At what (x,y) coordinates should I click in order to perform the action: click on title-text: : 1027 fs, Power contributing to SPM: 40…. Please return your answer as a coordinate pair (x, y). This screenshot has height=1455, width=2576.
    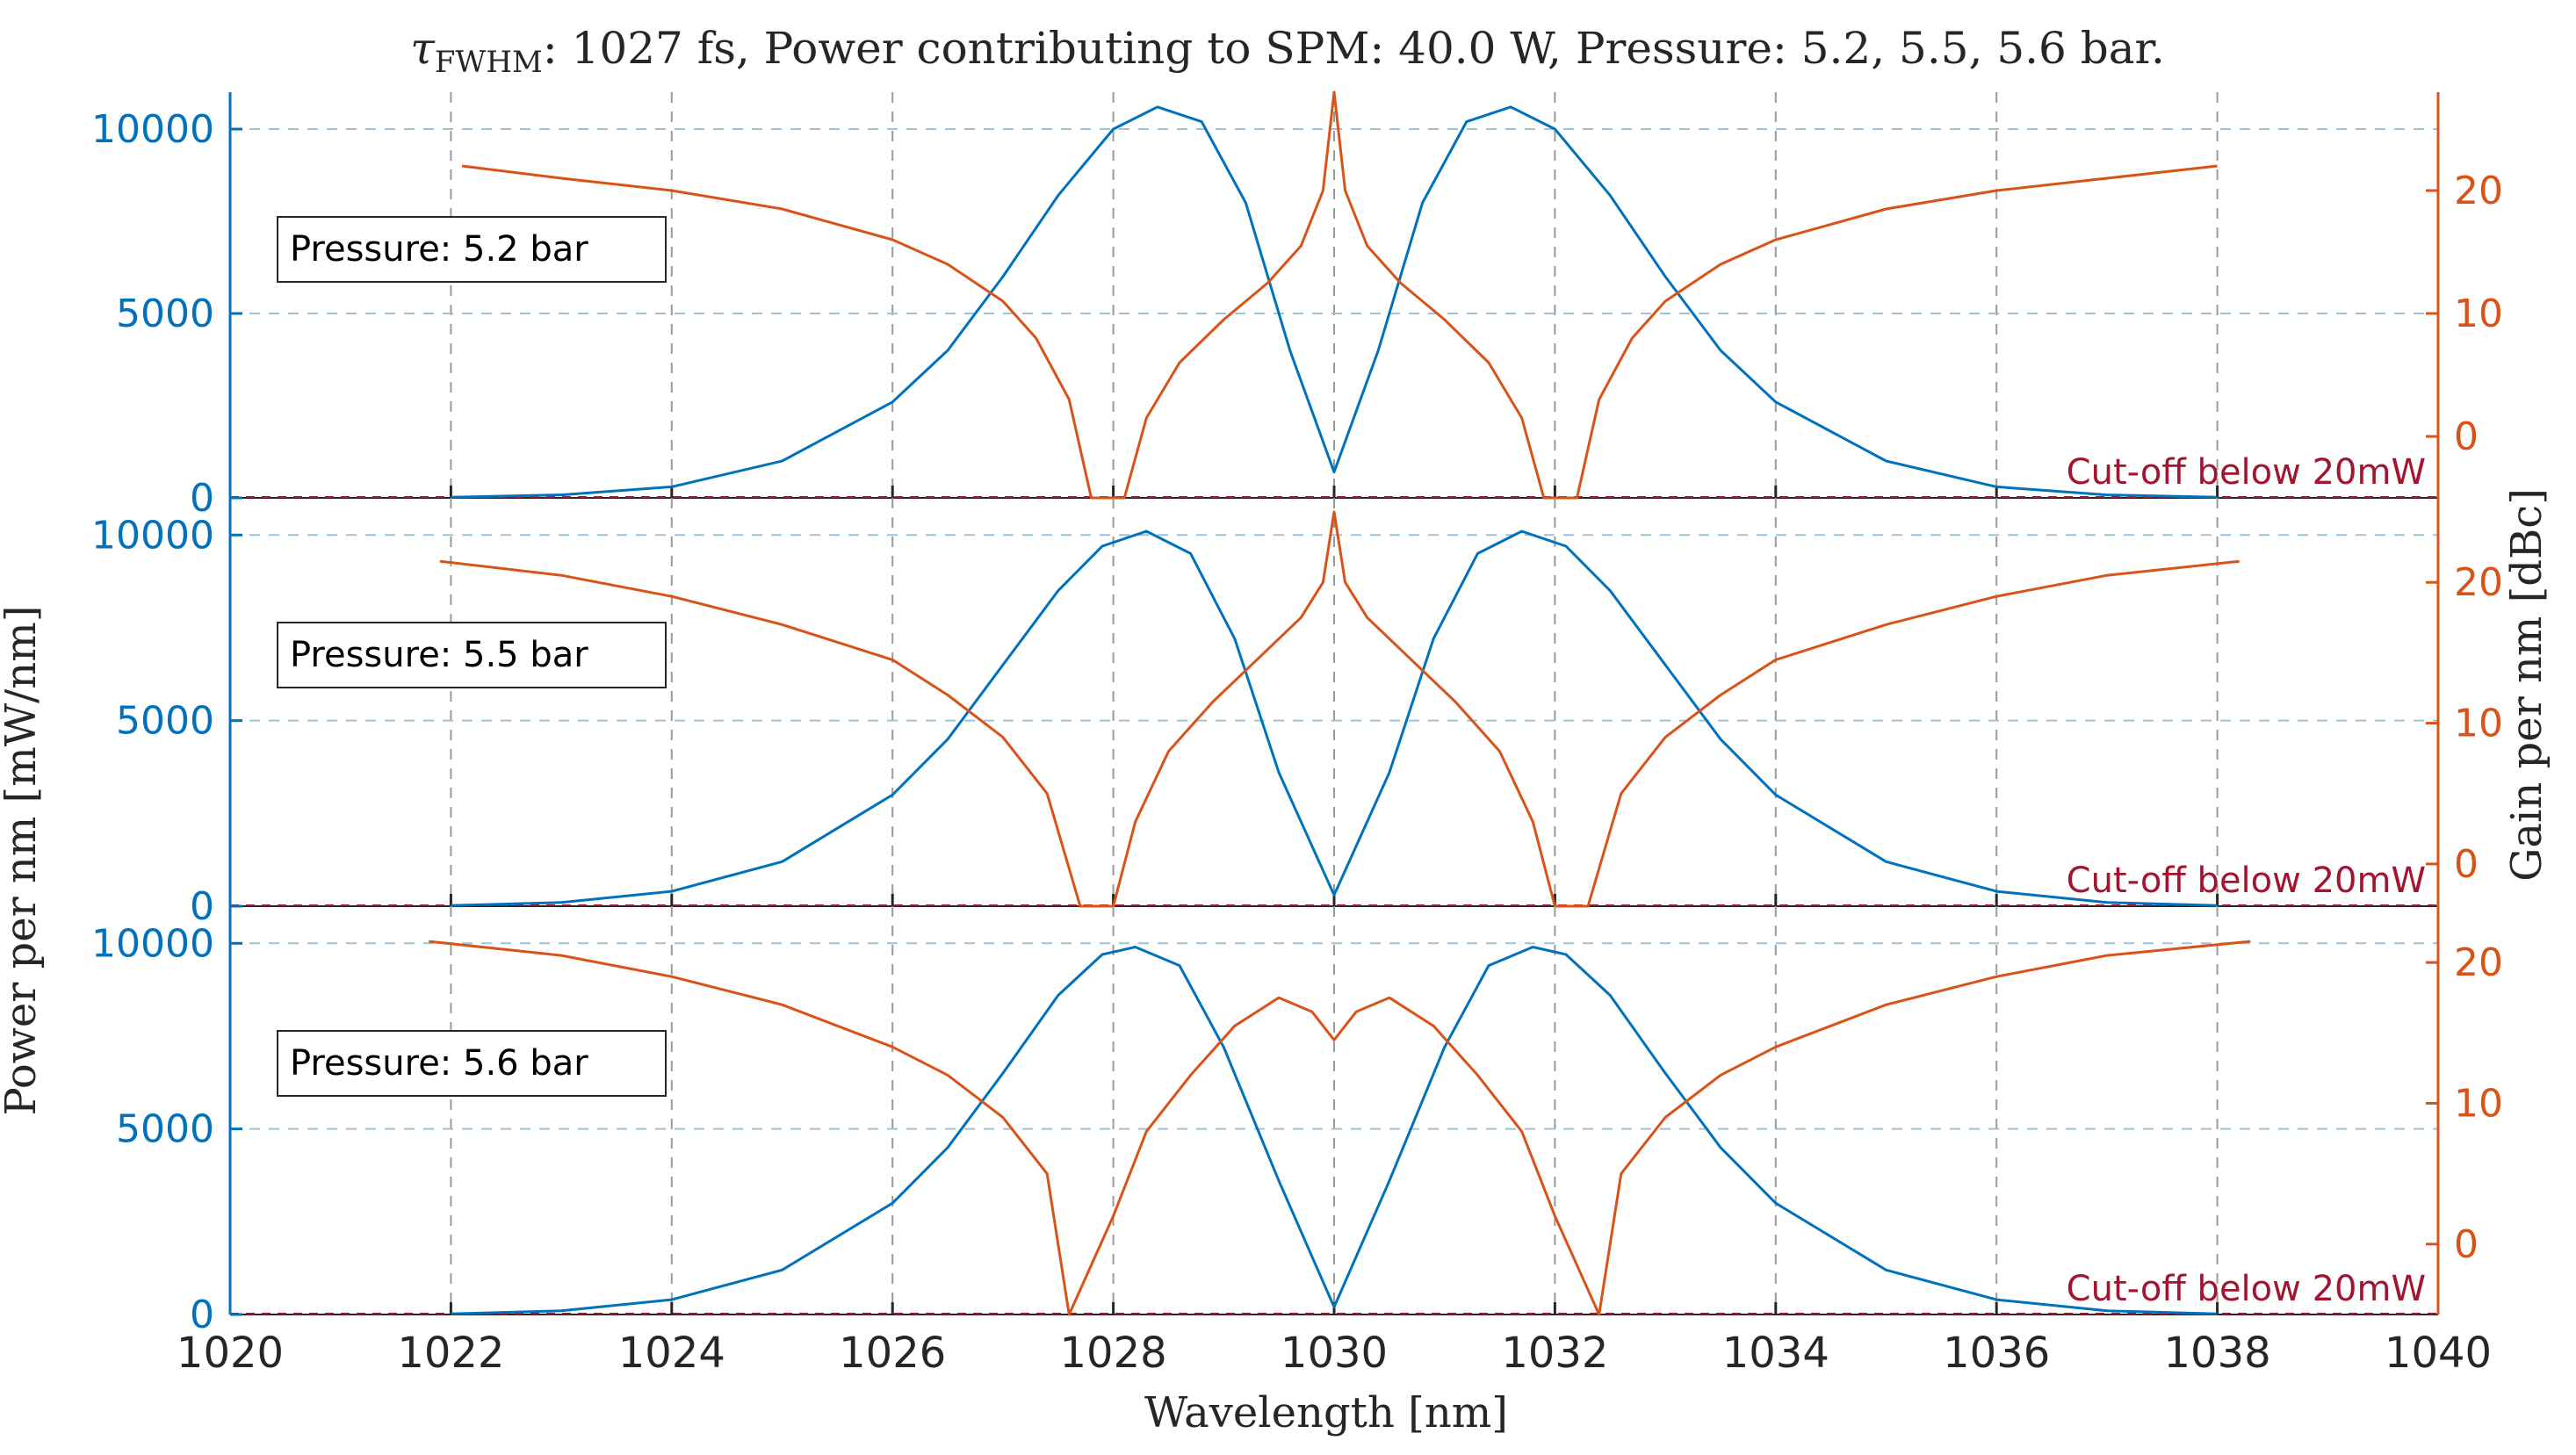
    Looking at the image, I should click on (1354, 48).